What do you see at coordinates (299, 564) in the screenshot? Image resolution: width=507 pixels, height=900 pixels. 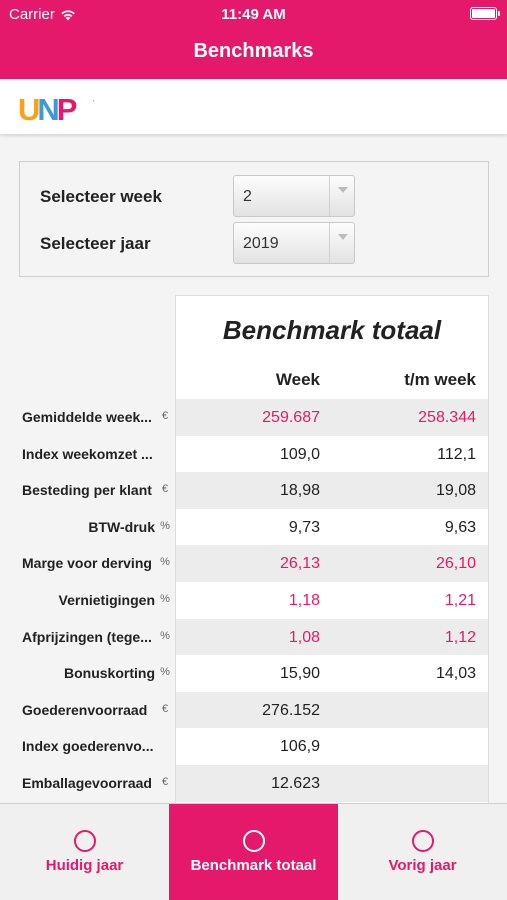 I see `cell-week-value: 26,13` at bounding box center [299, 564].